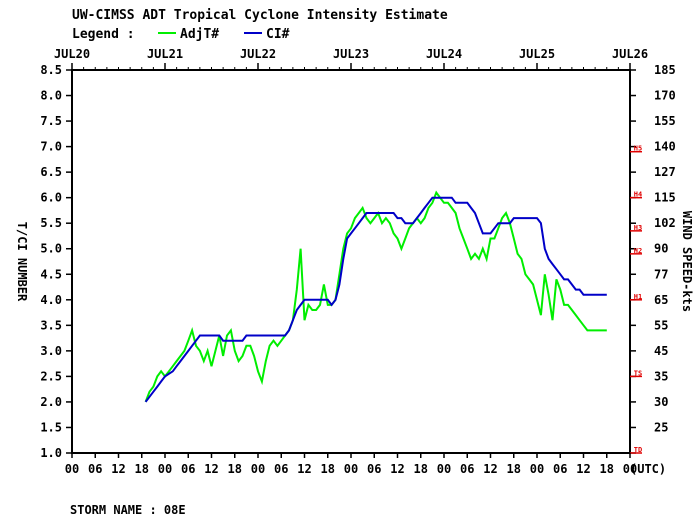 The height and width of the screenshot is (525, 700). Describe the element at coordinates (51, 172) in the screenshot. I see `y-tick-label-left: 6.5` at that location.